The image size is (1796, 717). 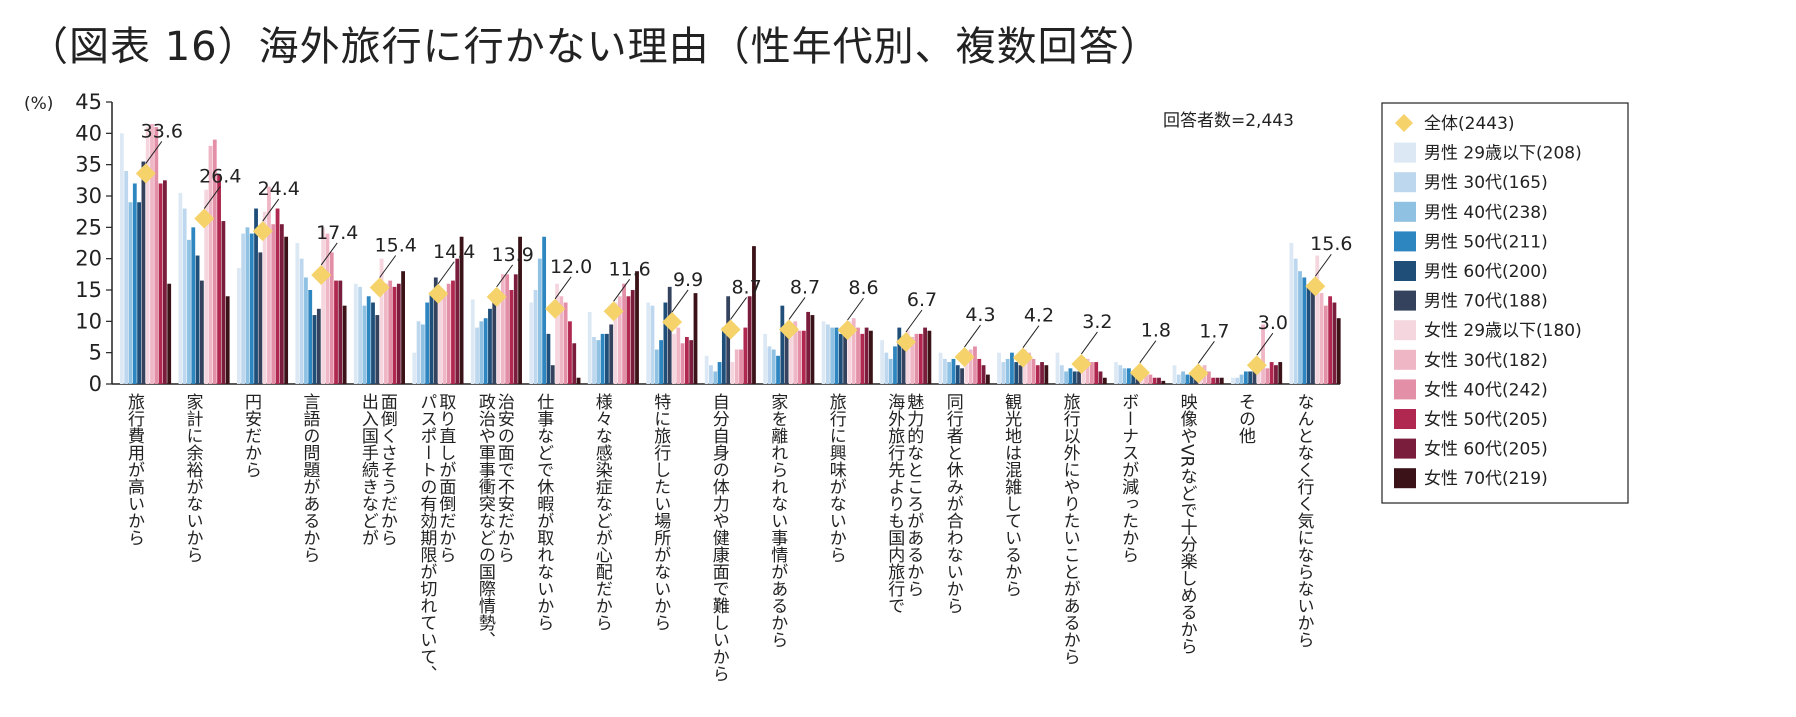 I want to click on data-label-20: 15.6, so click(x=1331, y=244).